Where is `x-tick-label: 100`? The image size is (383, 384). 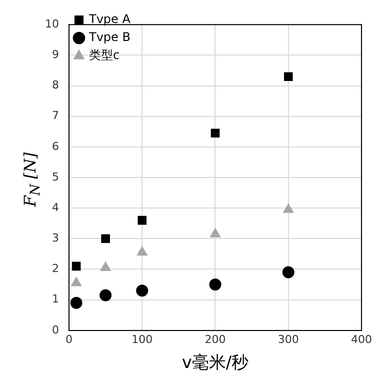 x-tick-label: 100 is located at coordinates (142, 339).